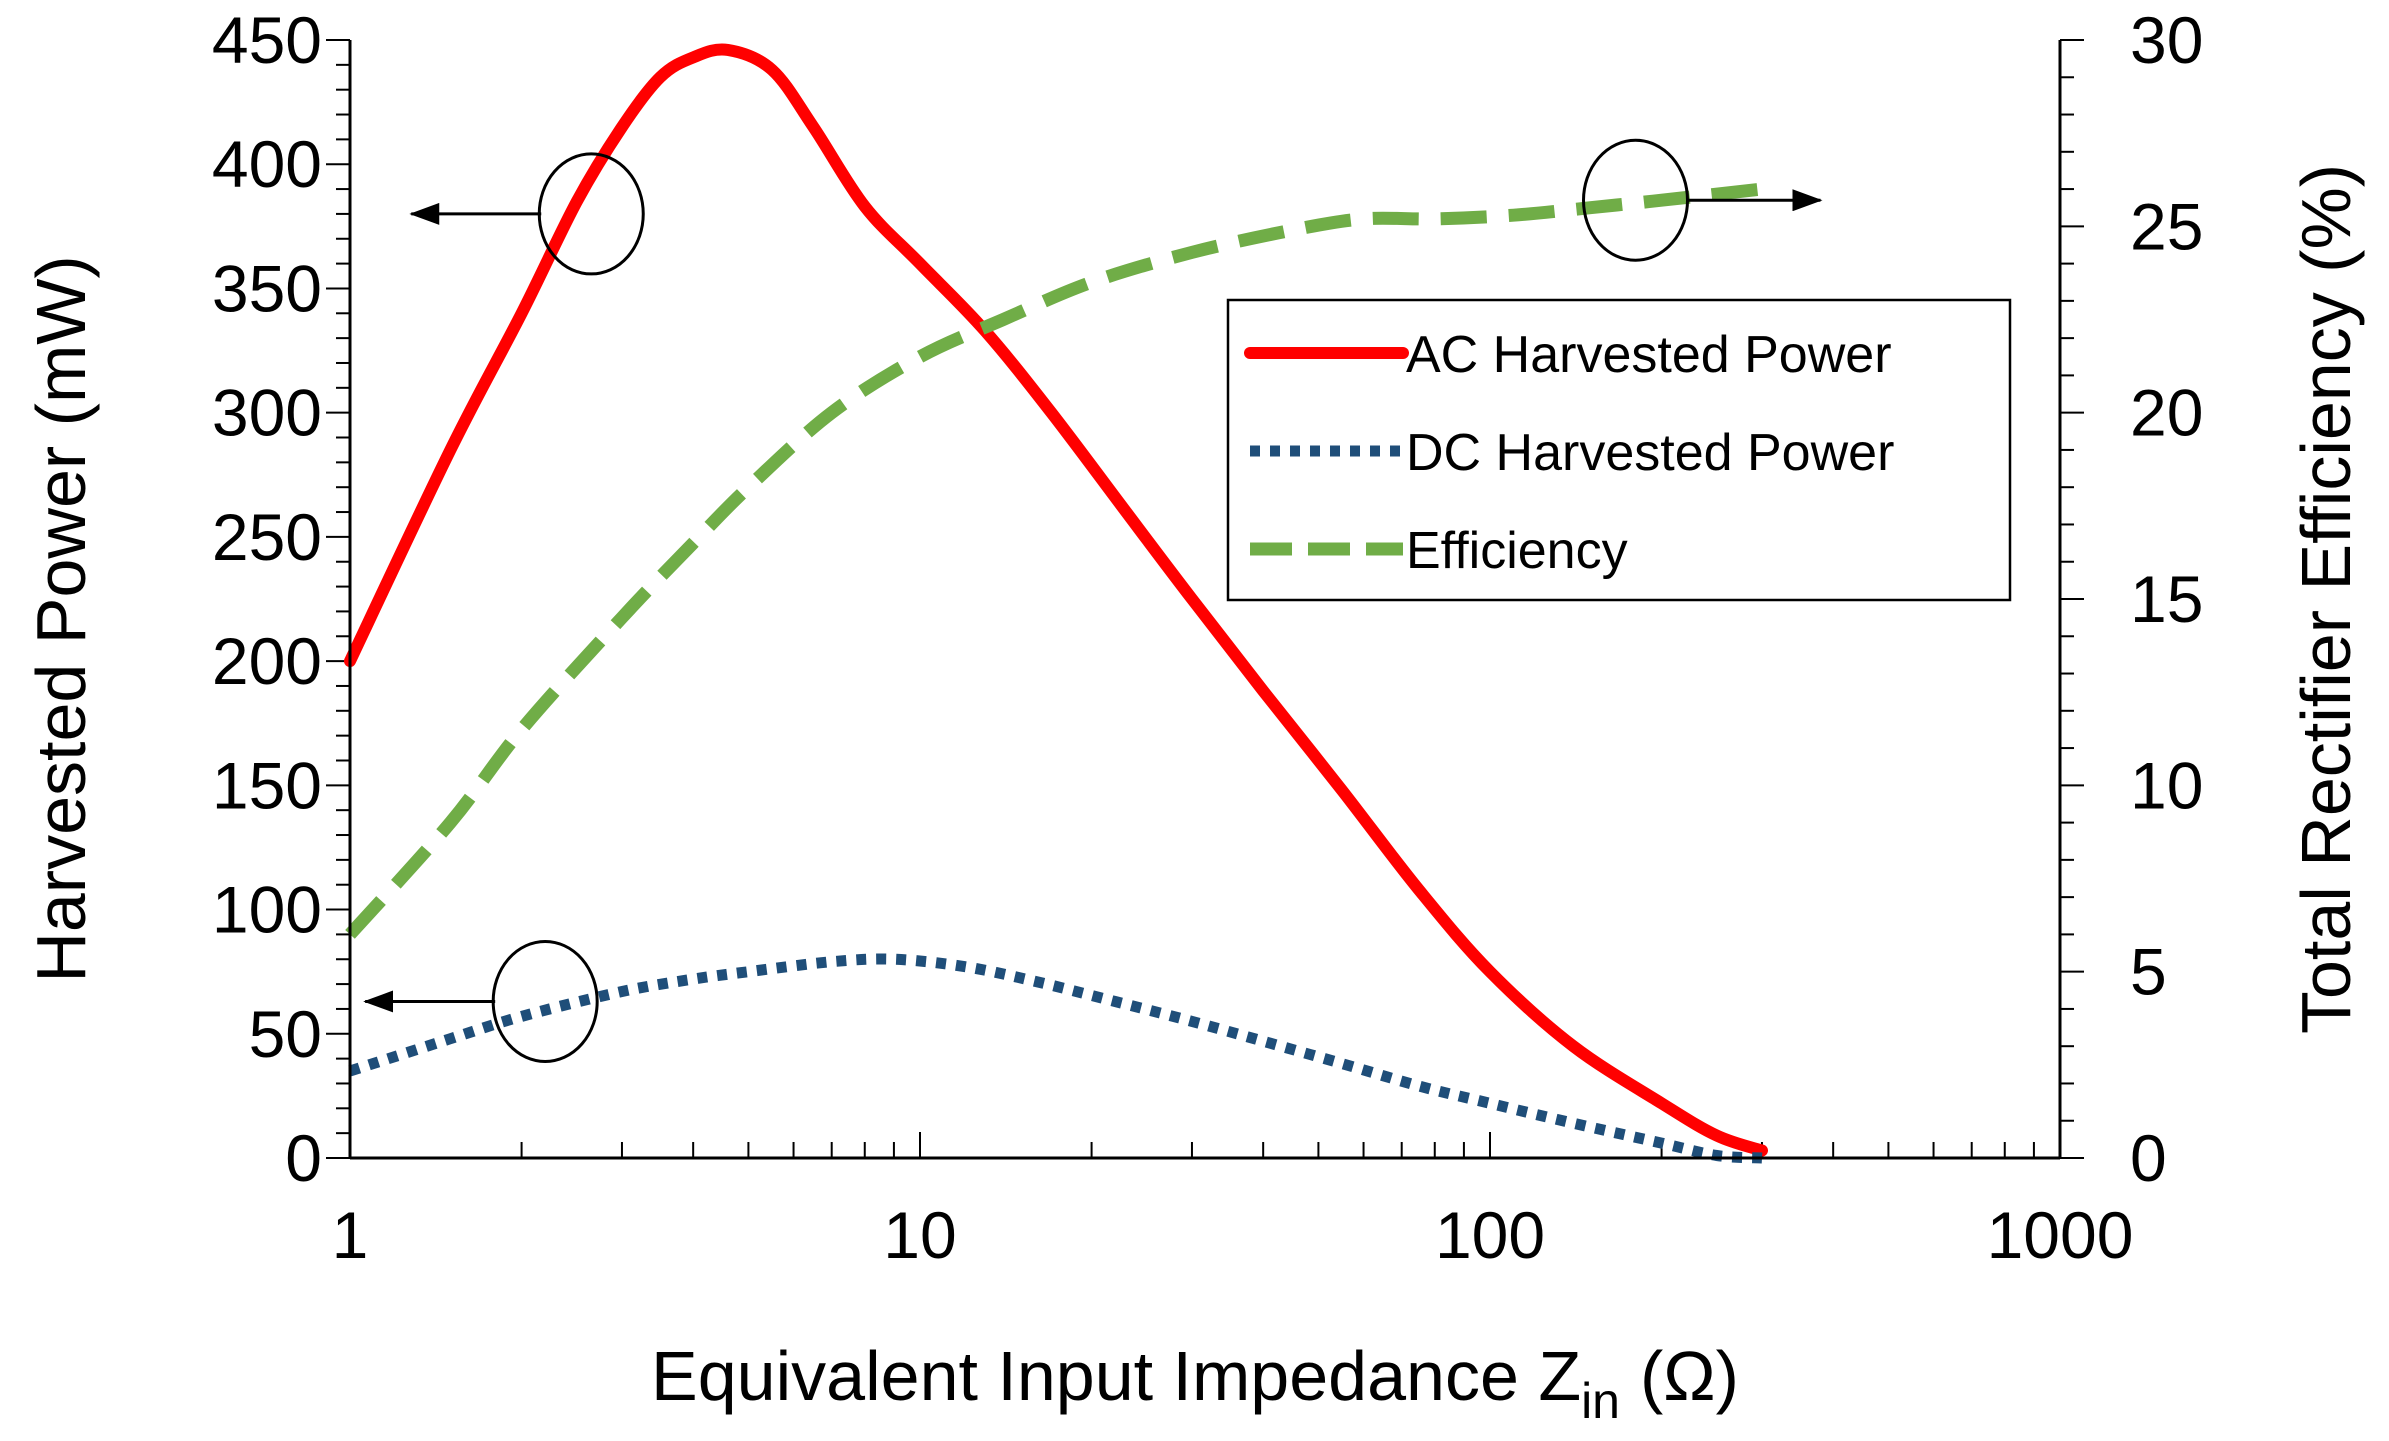 The height and width of the screenshot is (1441, 2389). I want to click on series-line-dc-harvested-power, so click(1055, 1058).